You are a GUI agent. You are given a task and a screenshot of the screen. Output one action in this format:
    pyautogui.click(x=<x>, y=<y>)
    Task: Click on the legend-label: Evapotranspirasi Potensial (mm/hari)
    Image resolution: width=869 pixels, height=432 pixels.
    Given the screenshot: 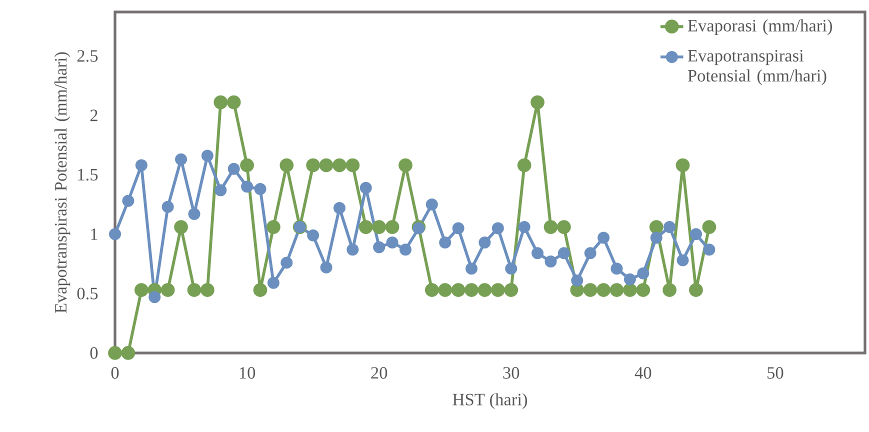 What is the action you would take?
    pyautogui.click(x=757, y=68)
    